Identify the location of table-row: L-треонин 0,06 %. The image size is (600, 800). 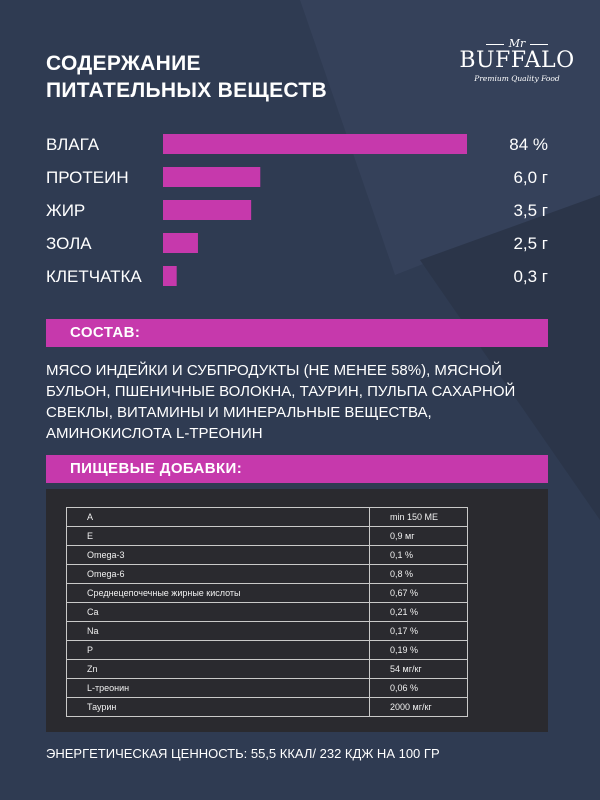
(267, 688).